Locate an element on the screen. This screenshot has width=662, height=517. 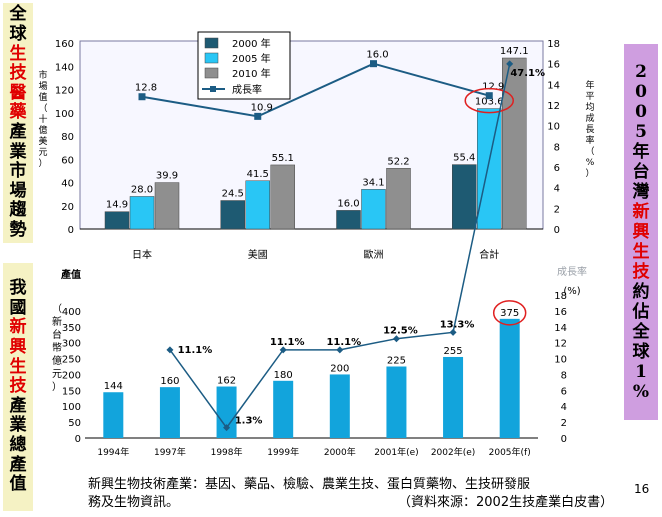
title-char: 全 is located at coordinates (18, 14).